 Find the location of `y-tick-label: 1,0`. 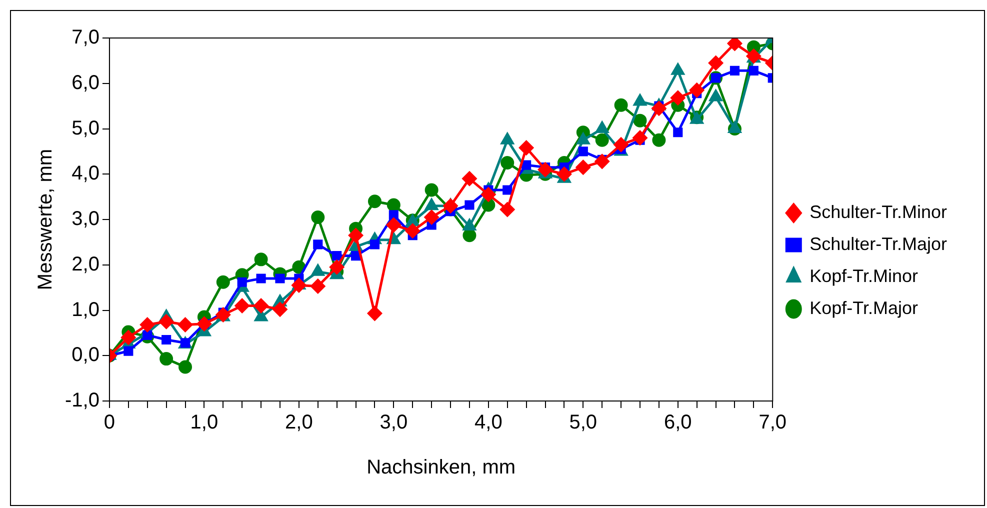

y-tick-label: 1,0 is located at coordinates (86, 309).